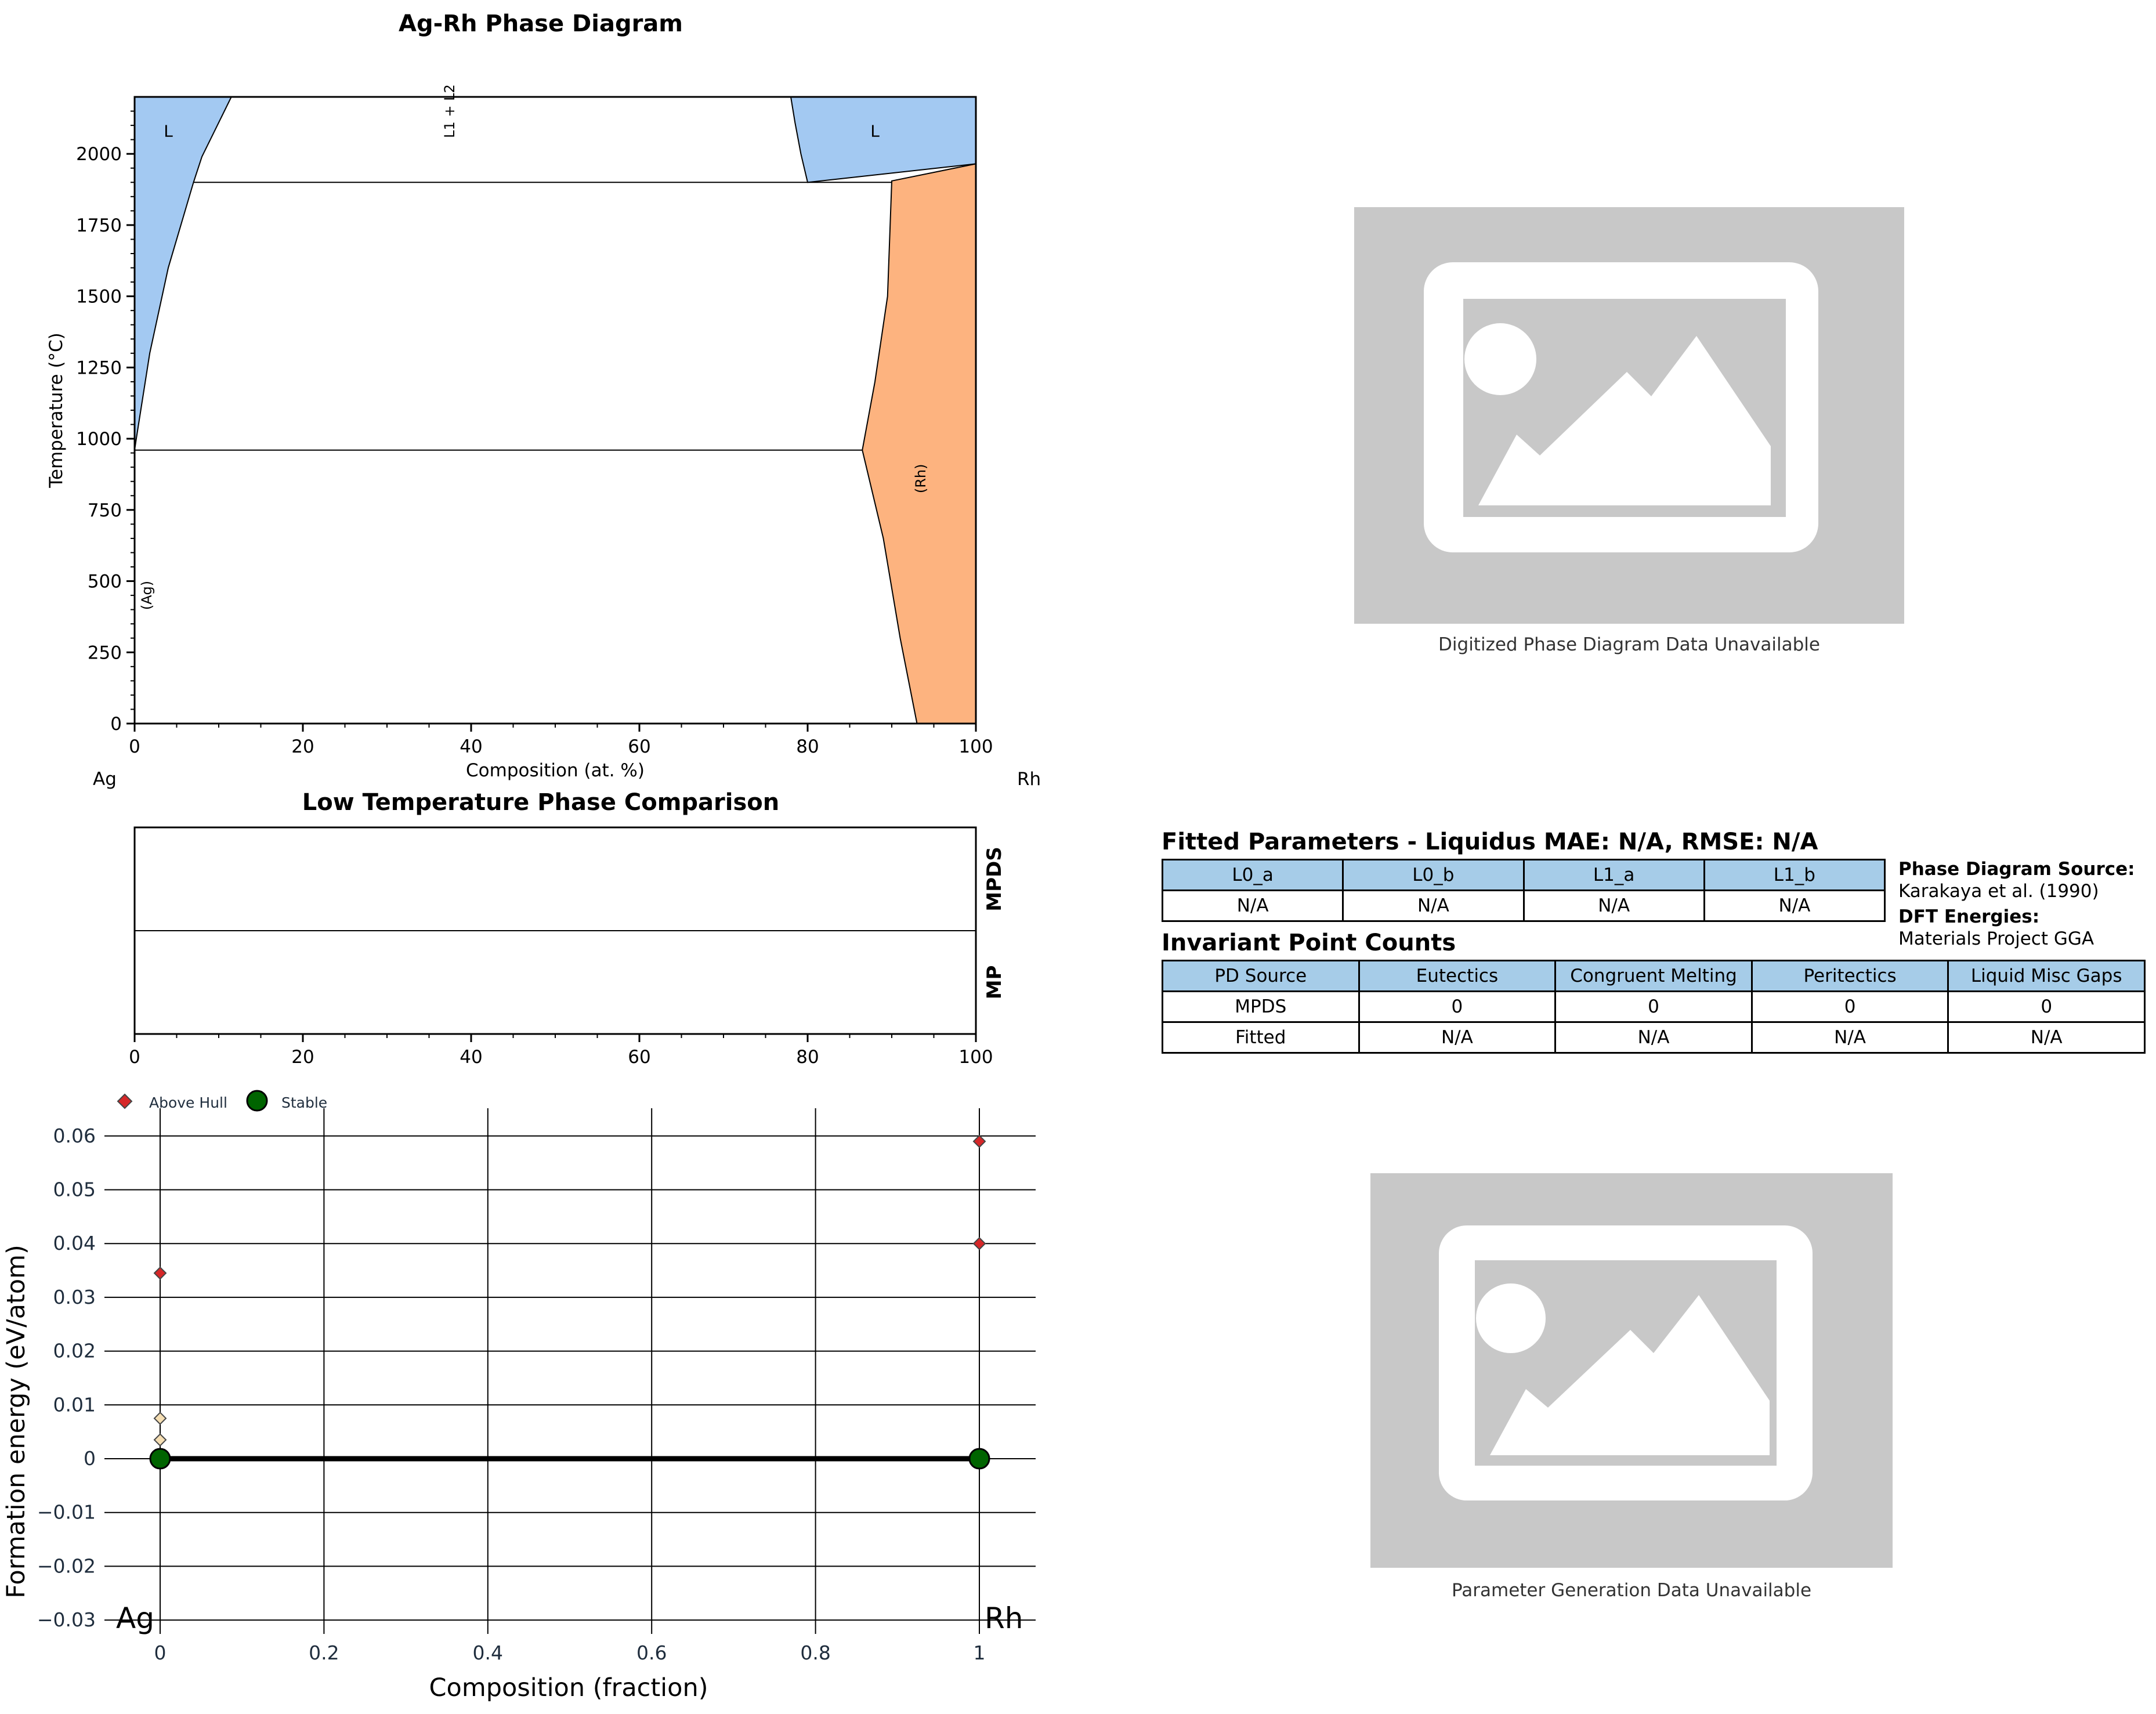 Image resolution: width=2156 pixels, height=1714 pixels. What do you see at coordinates (1252, 906) in the screenshot?
I see `fitted-value-l0a: N/A` at bounding box center [1252, 906].